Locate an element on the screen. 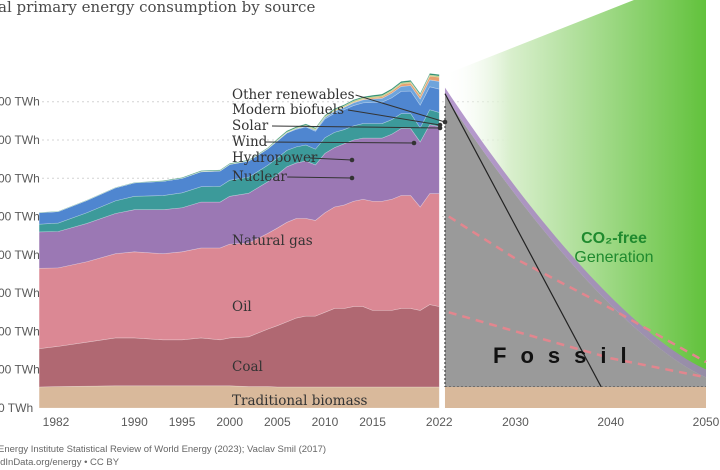 This screenshot has width=720, height=470. fossil-decline-line is located at coordinates (523, 240).